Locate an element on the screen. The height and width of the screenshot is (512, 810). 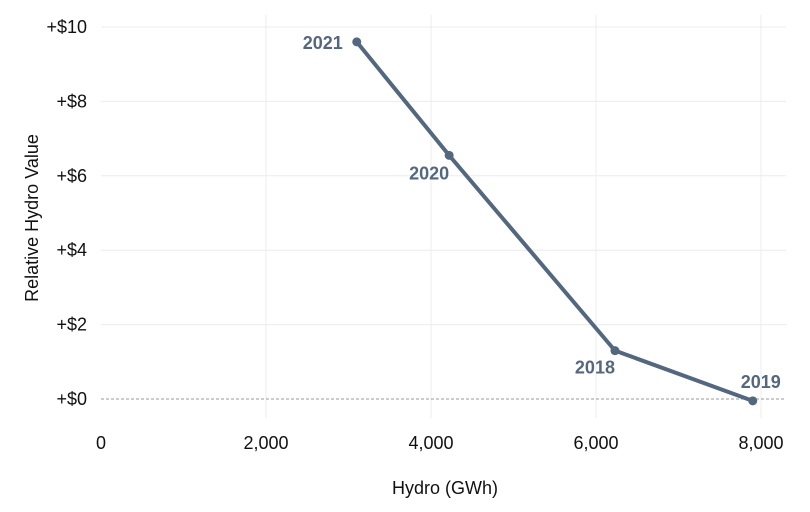
point-label: 2021 is located at coordinates (323, 43).